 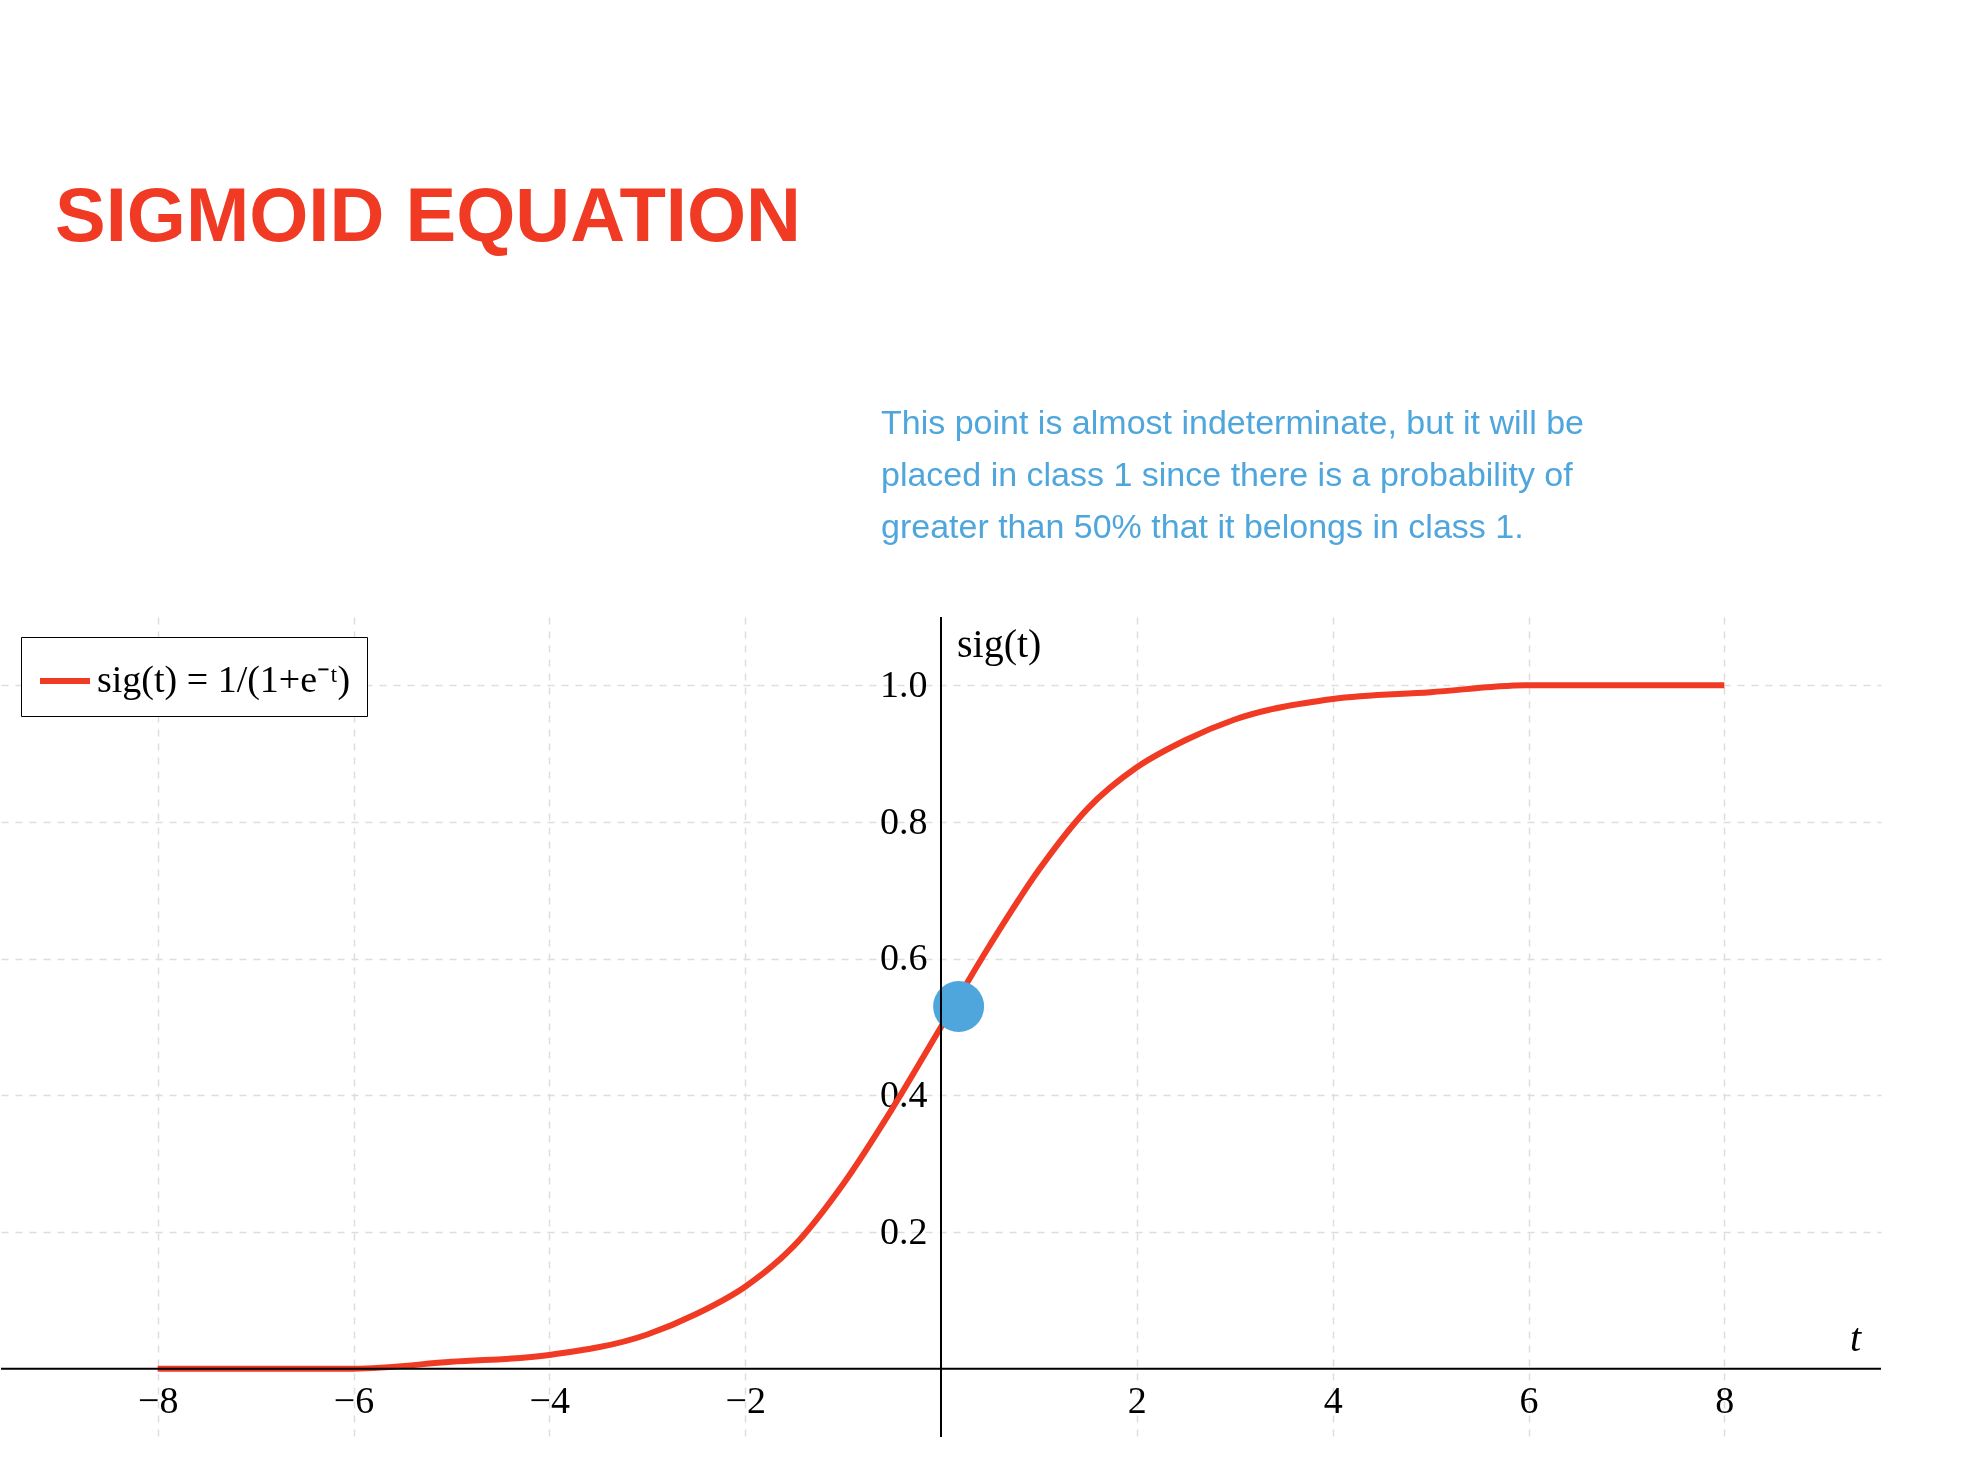 I want to click on chart-title: SIGMOID EQUATION, so click(x=428, y=214).